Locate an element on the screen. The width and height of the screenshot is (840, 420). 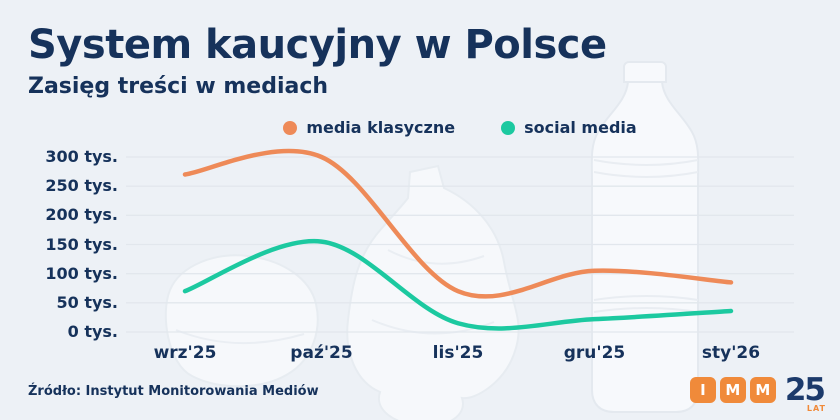
x-axis-label: paź'25 is located at coordinates (321, 353).